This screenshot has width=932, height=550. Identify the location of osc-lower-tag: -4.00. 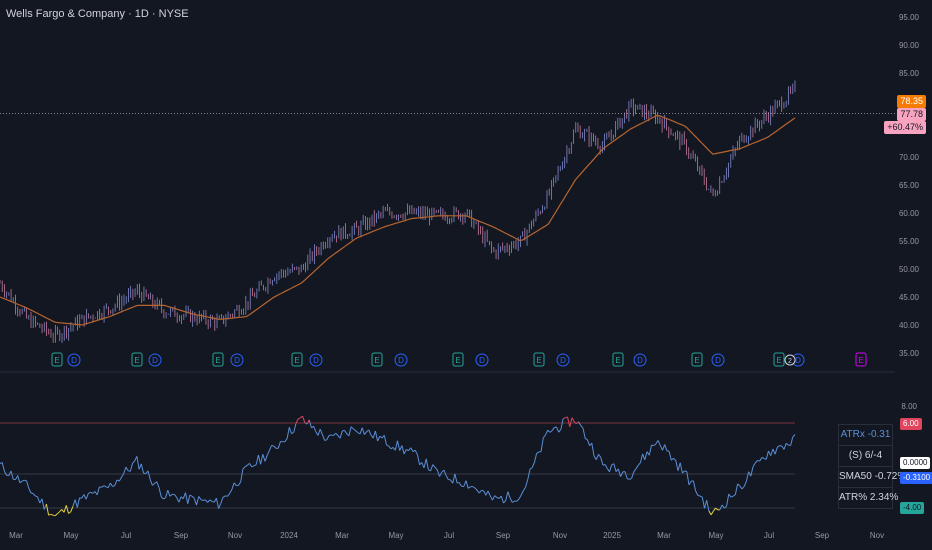
(912, 508).